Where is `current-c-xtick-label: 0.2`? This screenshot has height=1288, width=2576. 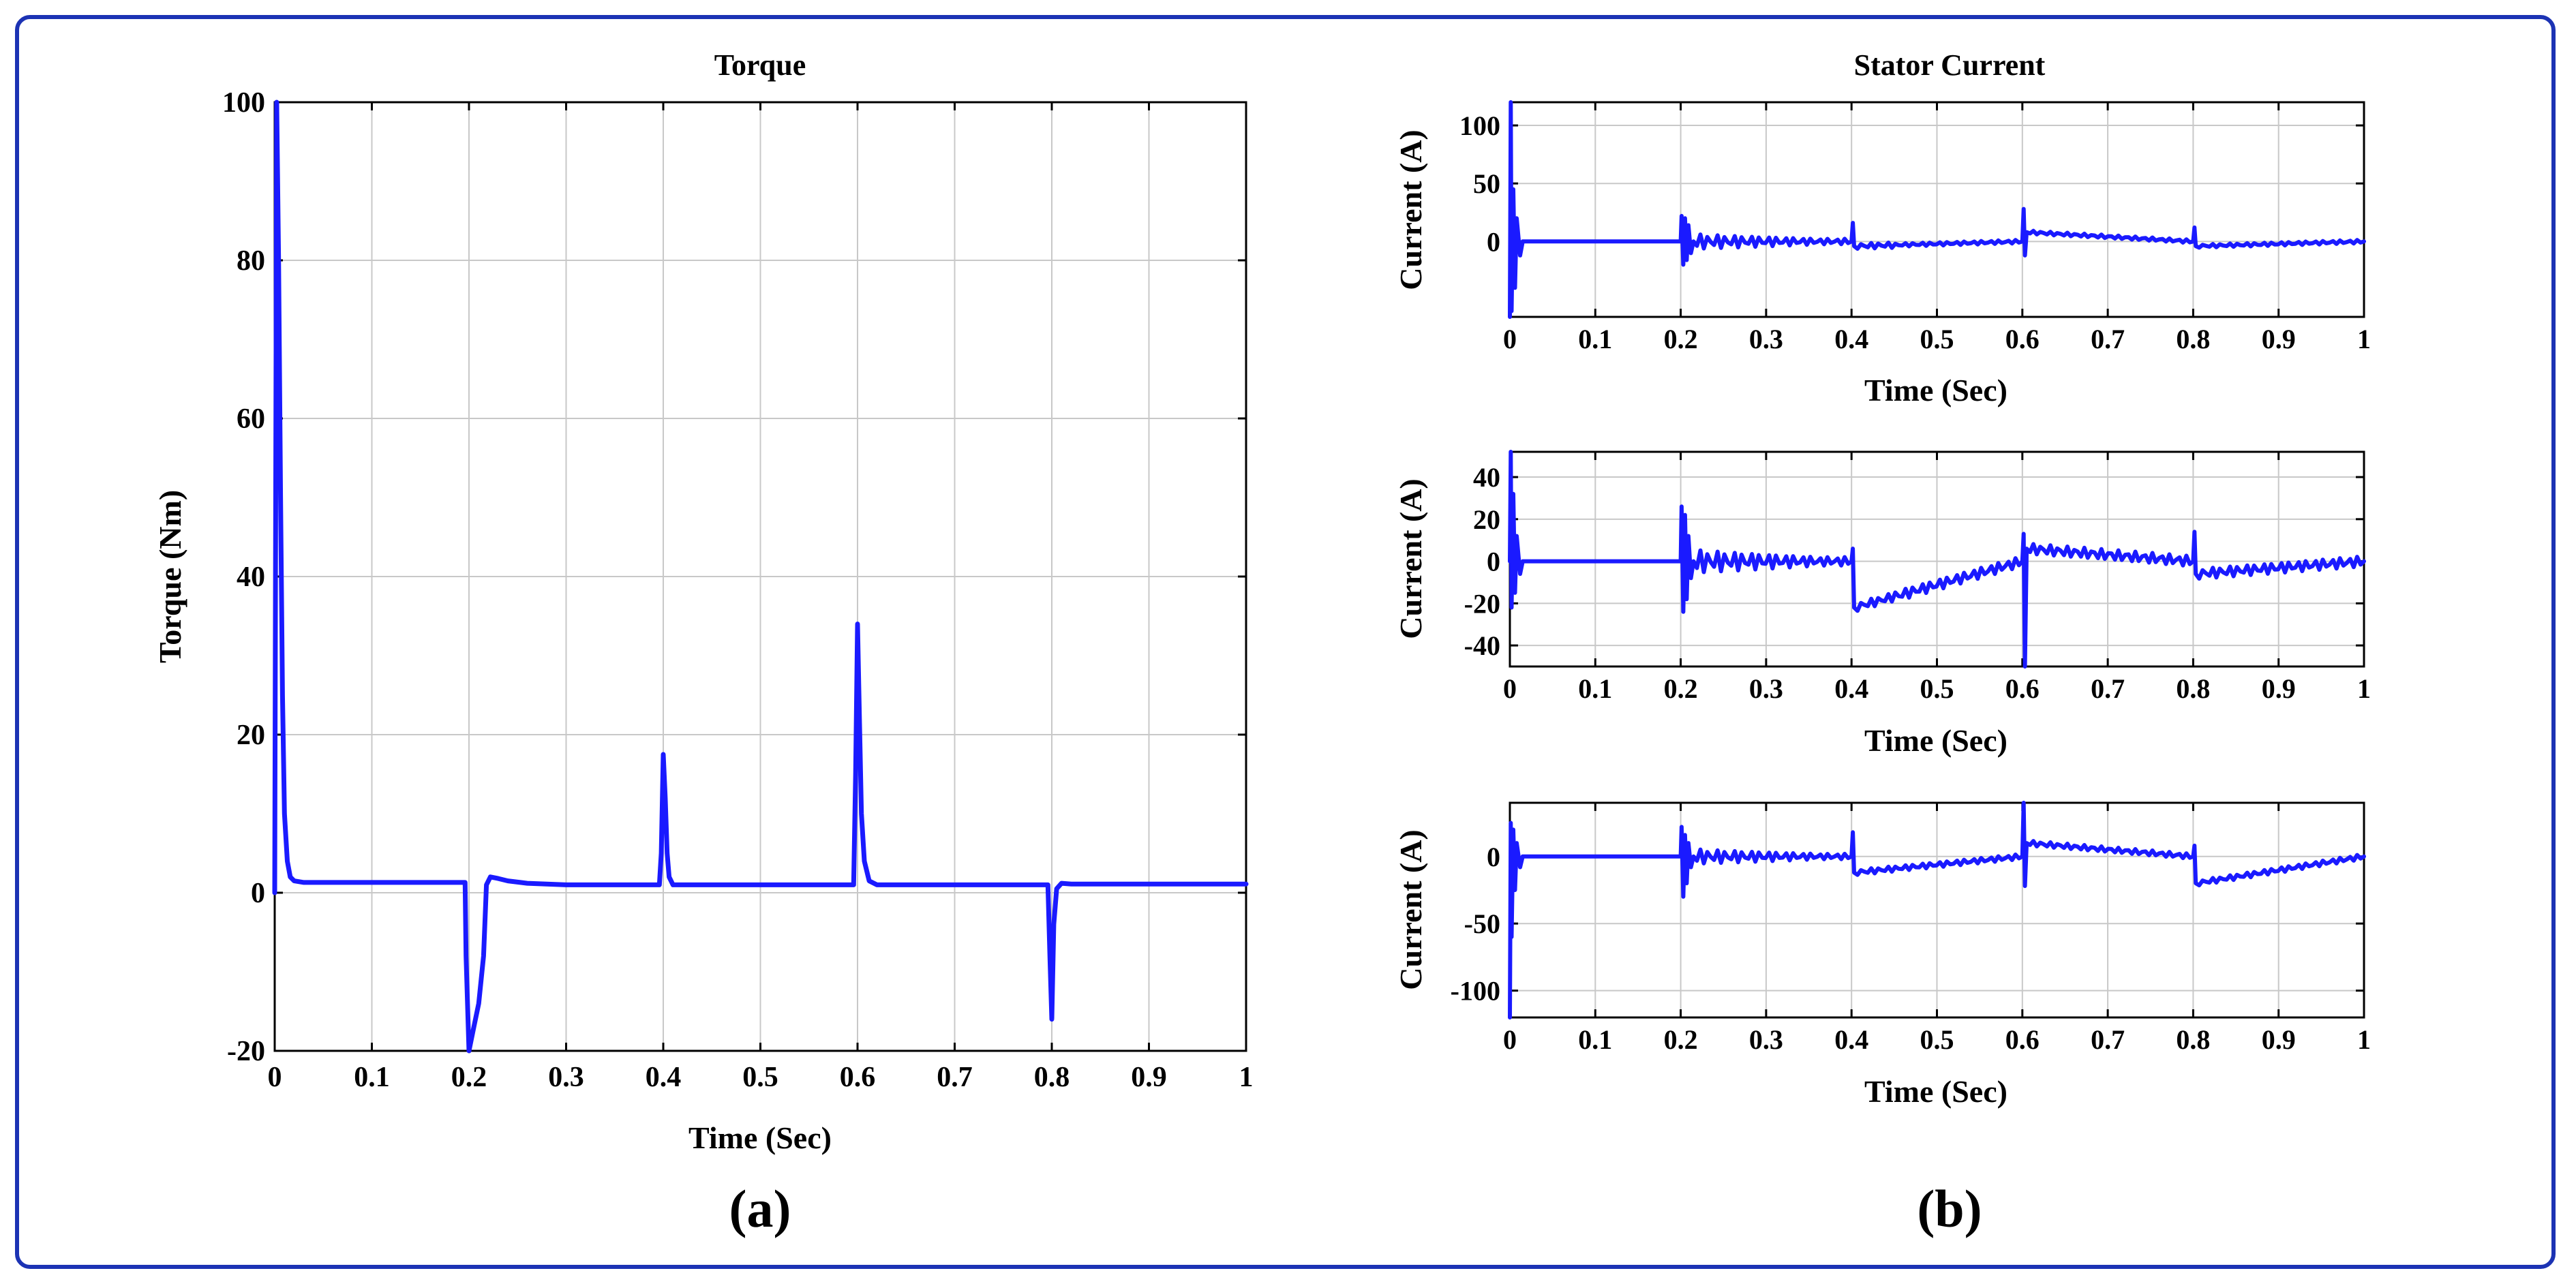
current-c-xtick-label: 0.2 is located at coordinates (1681, 1039).